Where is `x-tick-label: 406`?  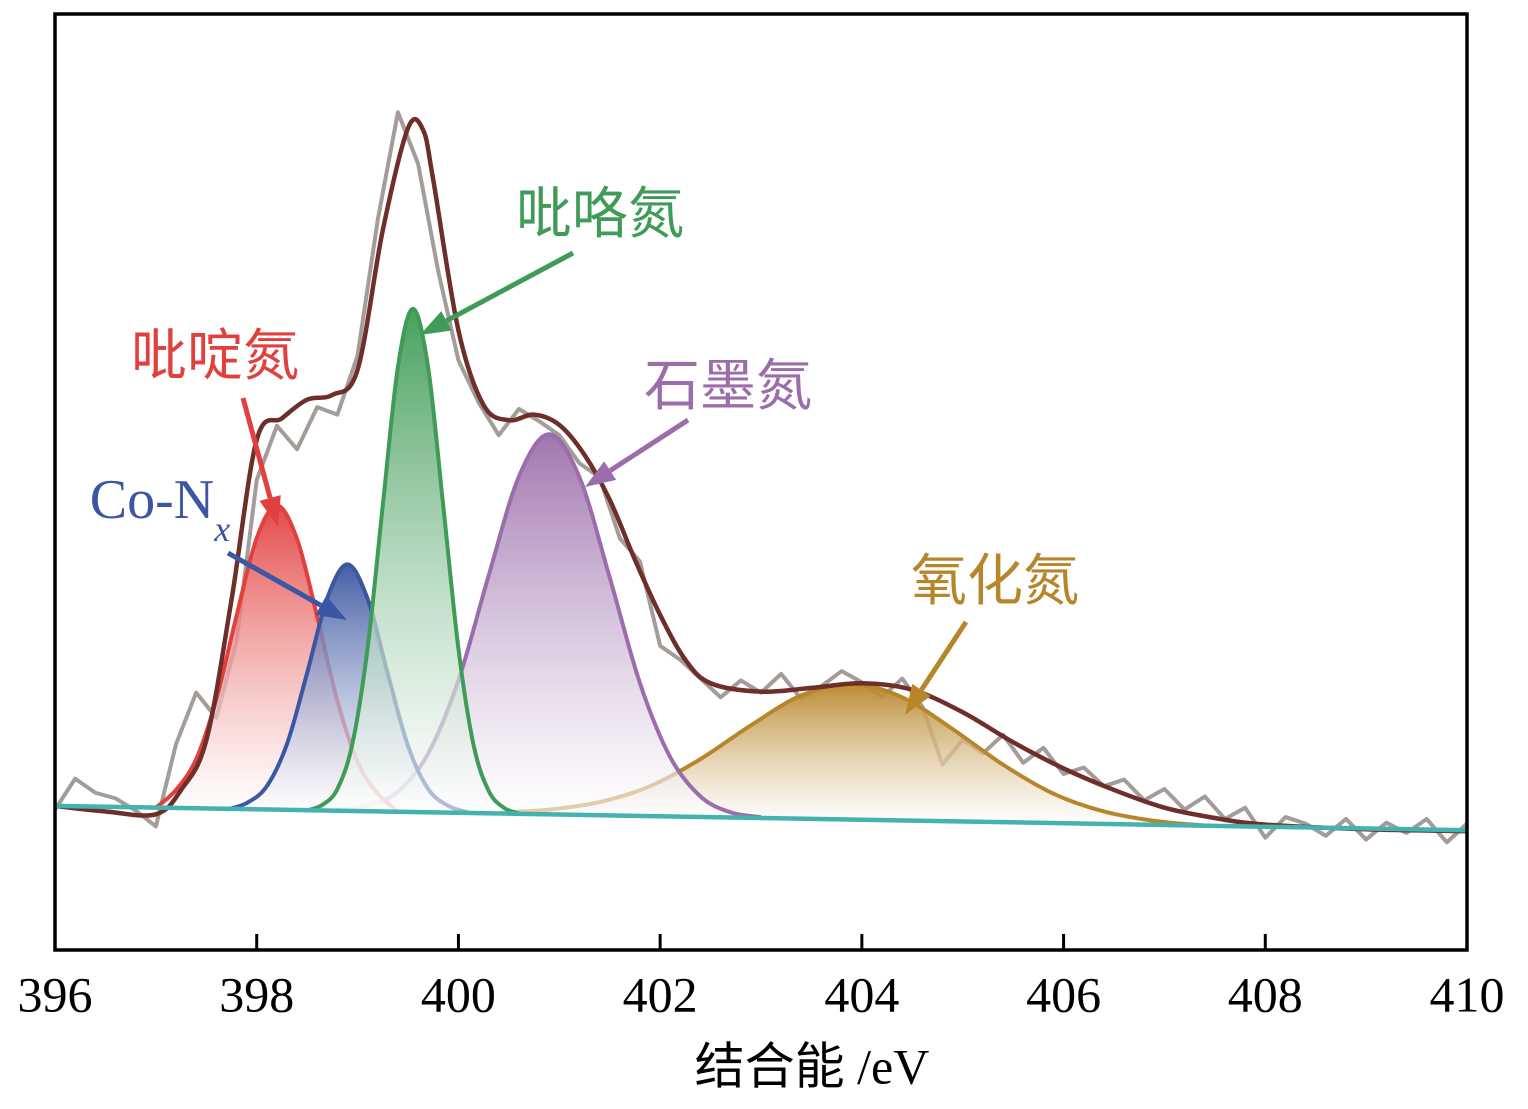
x-tick-label: 406 is located at coordinates (1063, 994).